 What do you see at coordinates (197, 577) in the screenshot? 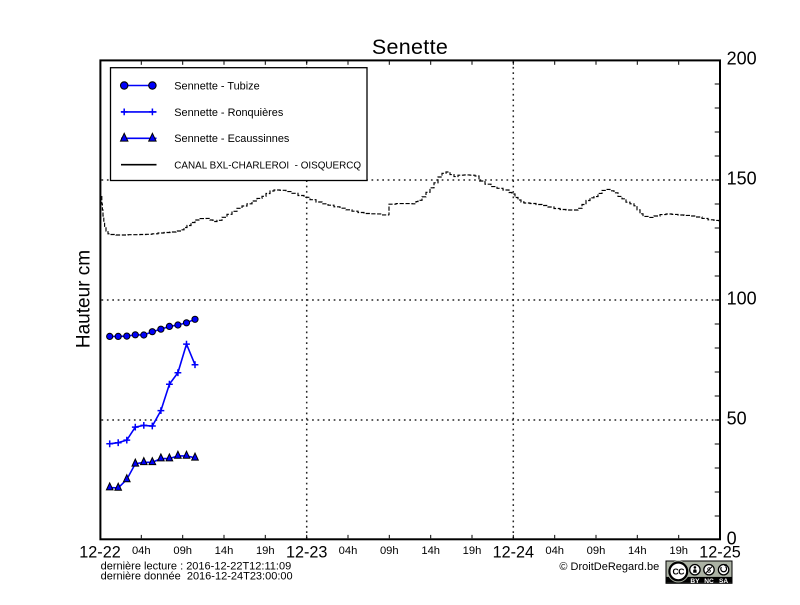
I see `svg-text:dernière donnée 2016-12-24T23: dernière donnée 2016-12-24T23:00:00` at bounding box center [197, 577].